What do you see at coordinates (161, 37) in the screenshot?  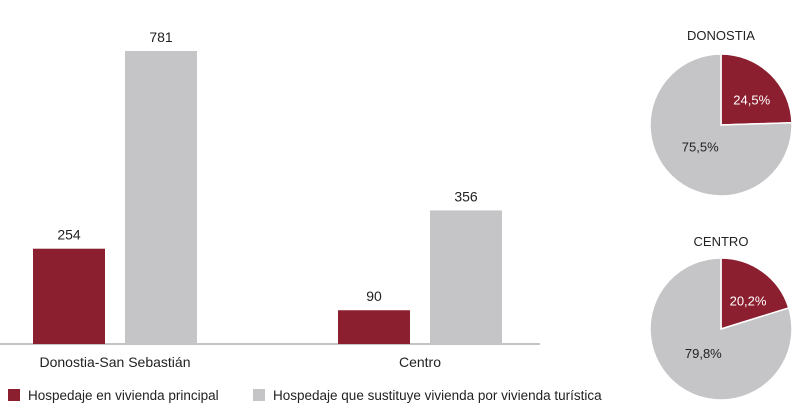 I see `bar-value-label: 781` at bounding box center [161, 37].